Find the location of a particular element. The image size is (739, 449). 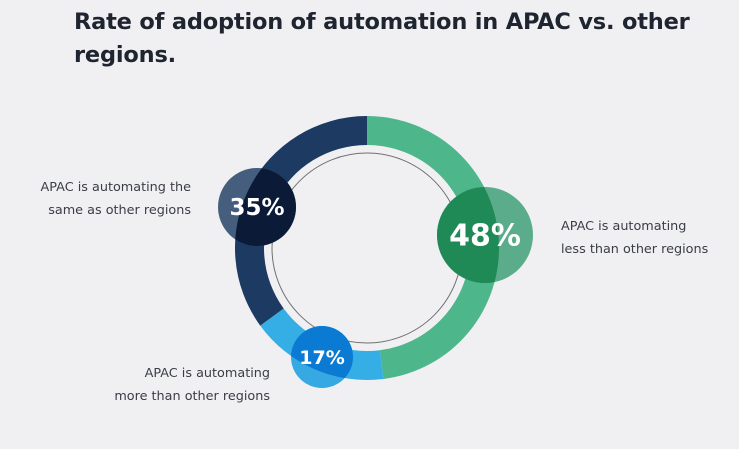

label-same-line1: APAC is automating the is located at coordinates (115, 187).